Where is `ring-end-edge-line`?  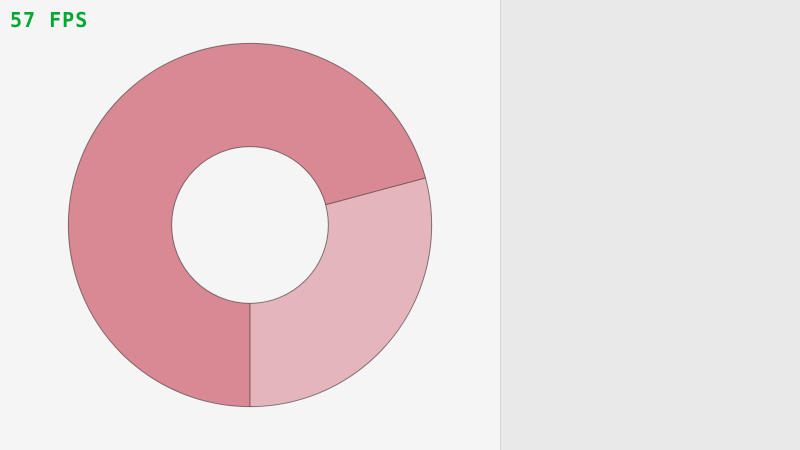
ring-end-edge-line is located at coordinates (375, 191).